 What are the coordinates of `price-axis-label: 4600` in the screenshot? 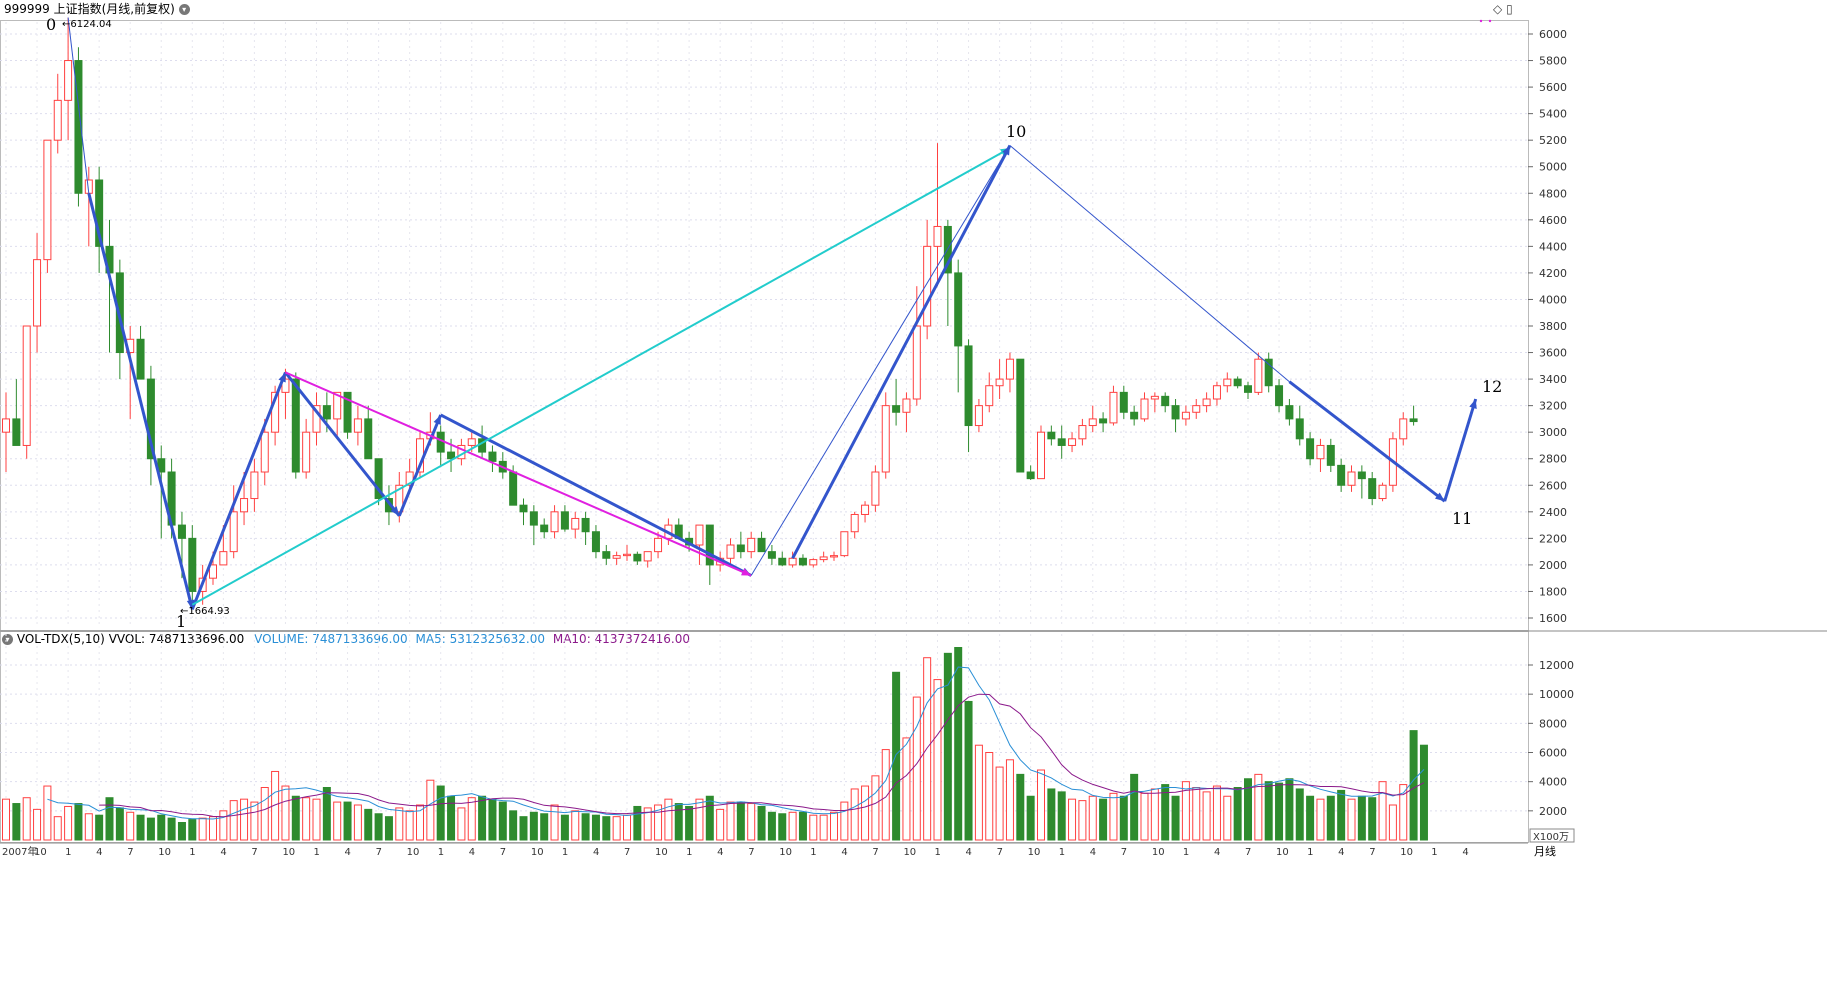 It's located at (1553, 220).